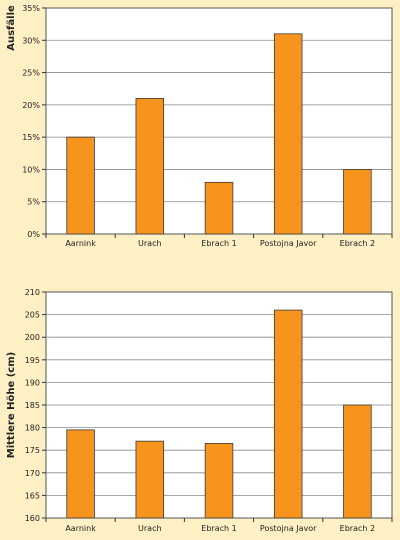 The image size is (400, 540). I want to click on y-tick-label: 180, so click(32, 428).